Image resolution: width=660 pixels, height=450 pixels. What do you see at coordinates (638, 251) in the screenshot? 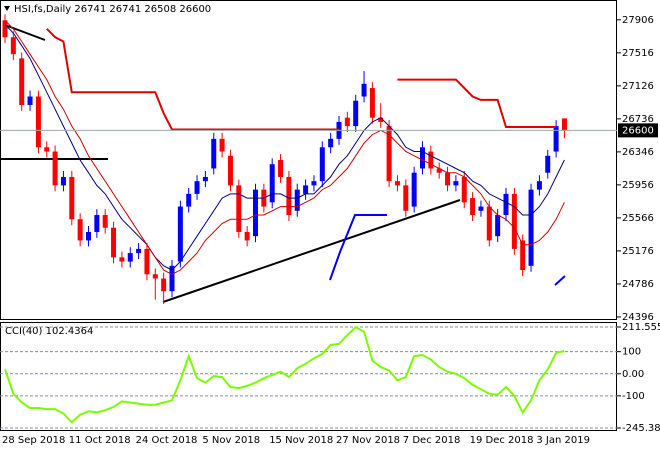
I see `y-tick-label: 25176` at bounding box center [638, 251].